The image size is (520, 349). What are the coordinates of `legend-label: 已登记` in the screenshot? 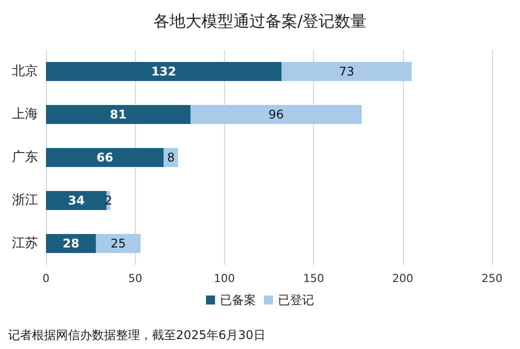 It's located at (296, 300).